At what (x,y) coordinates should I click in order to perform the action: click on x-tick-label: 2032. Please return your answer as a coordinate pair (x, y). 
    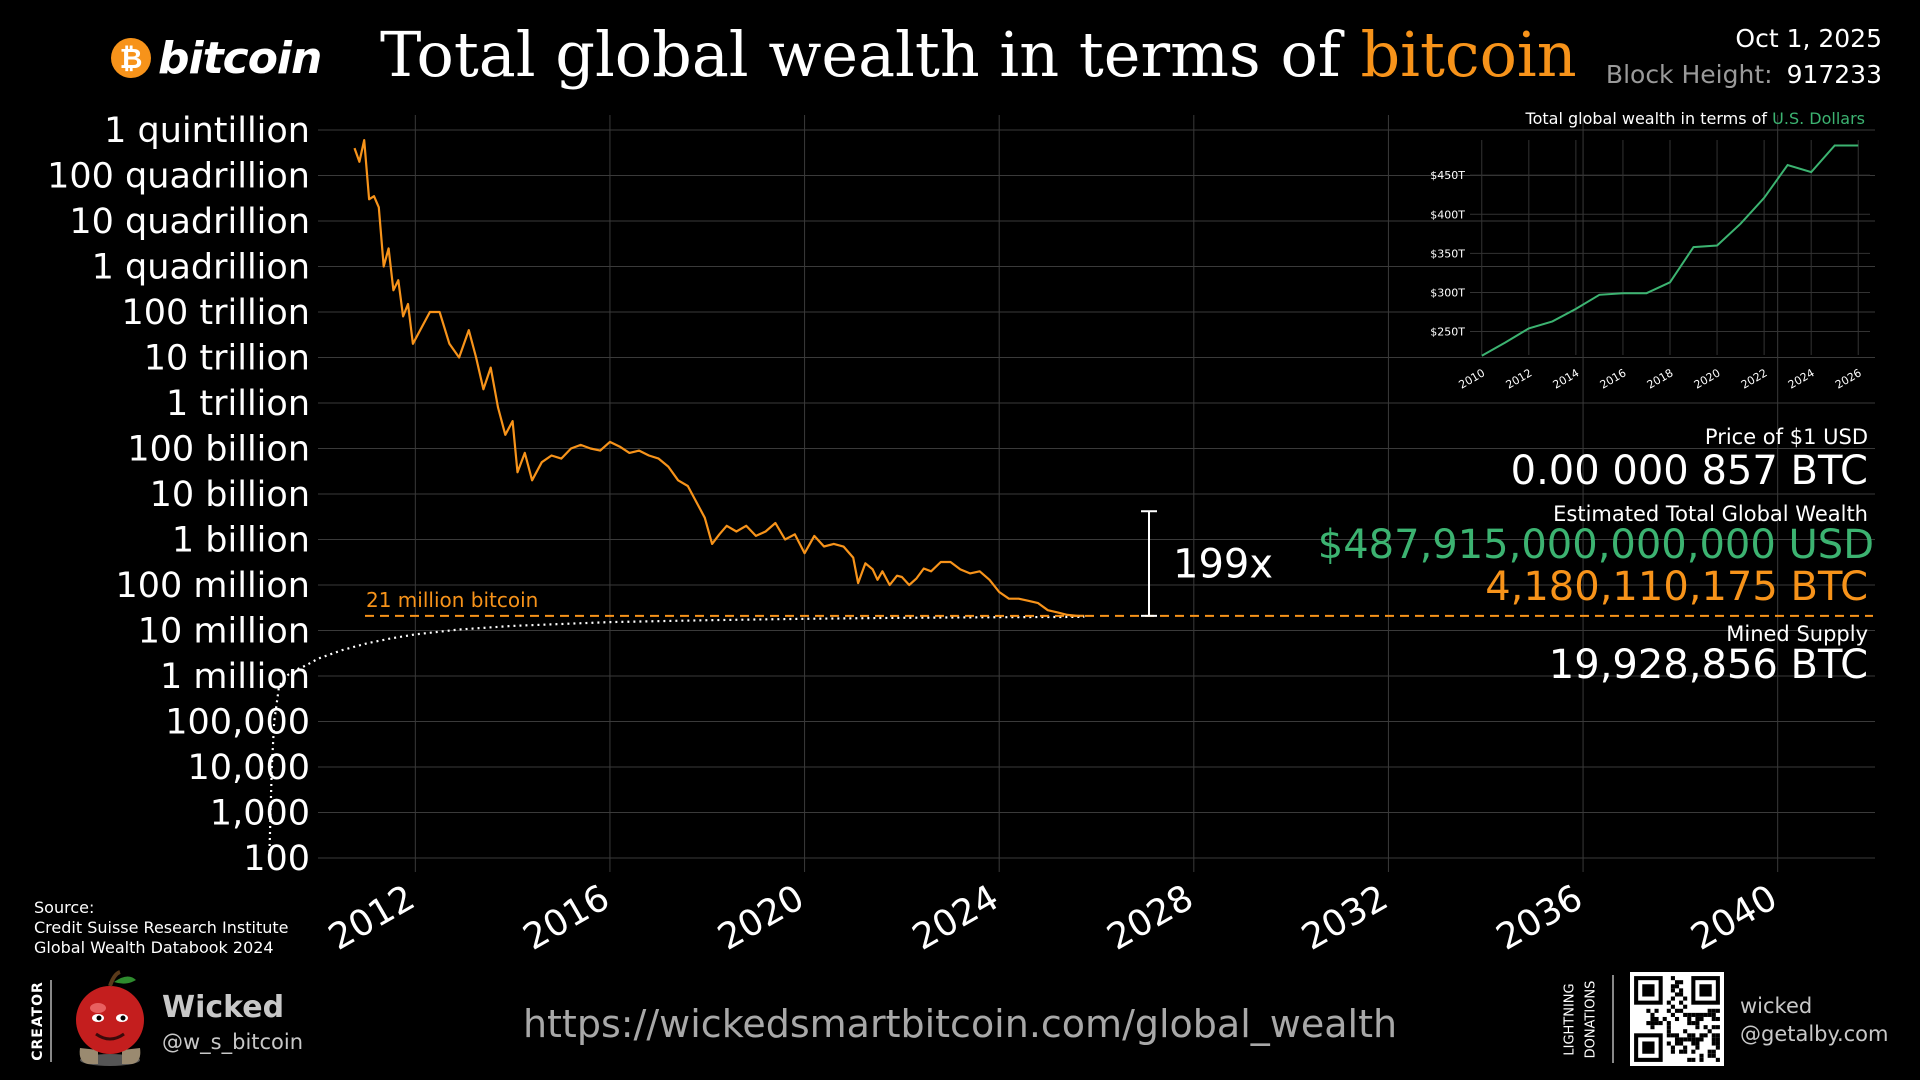
    Looking at the image, I should click on (1345, 917).